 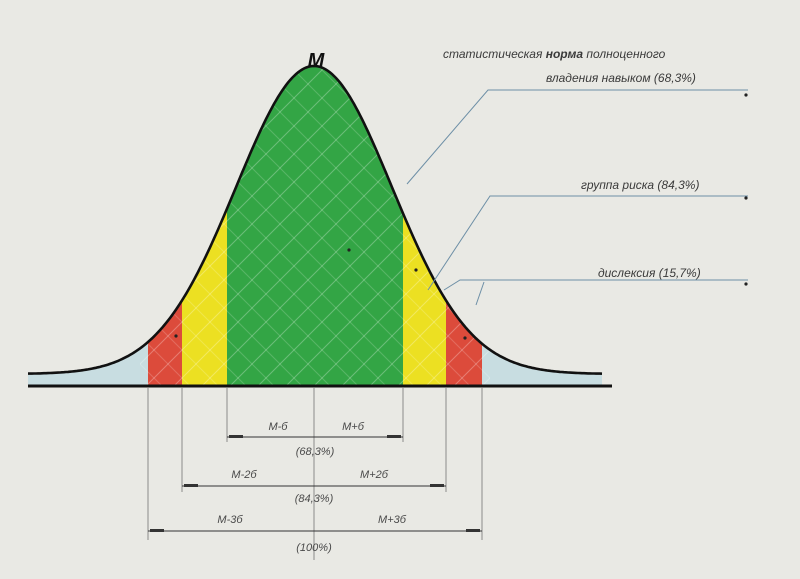 I want to click on dim3-left-arrow, so click(x=157, y=530).